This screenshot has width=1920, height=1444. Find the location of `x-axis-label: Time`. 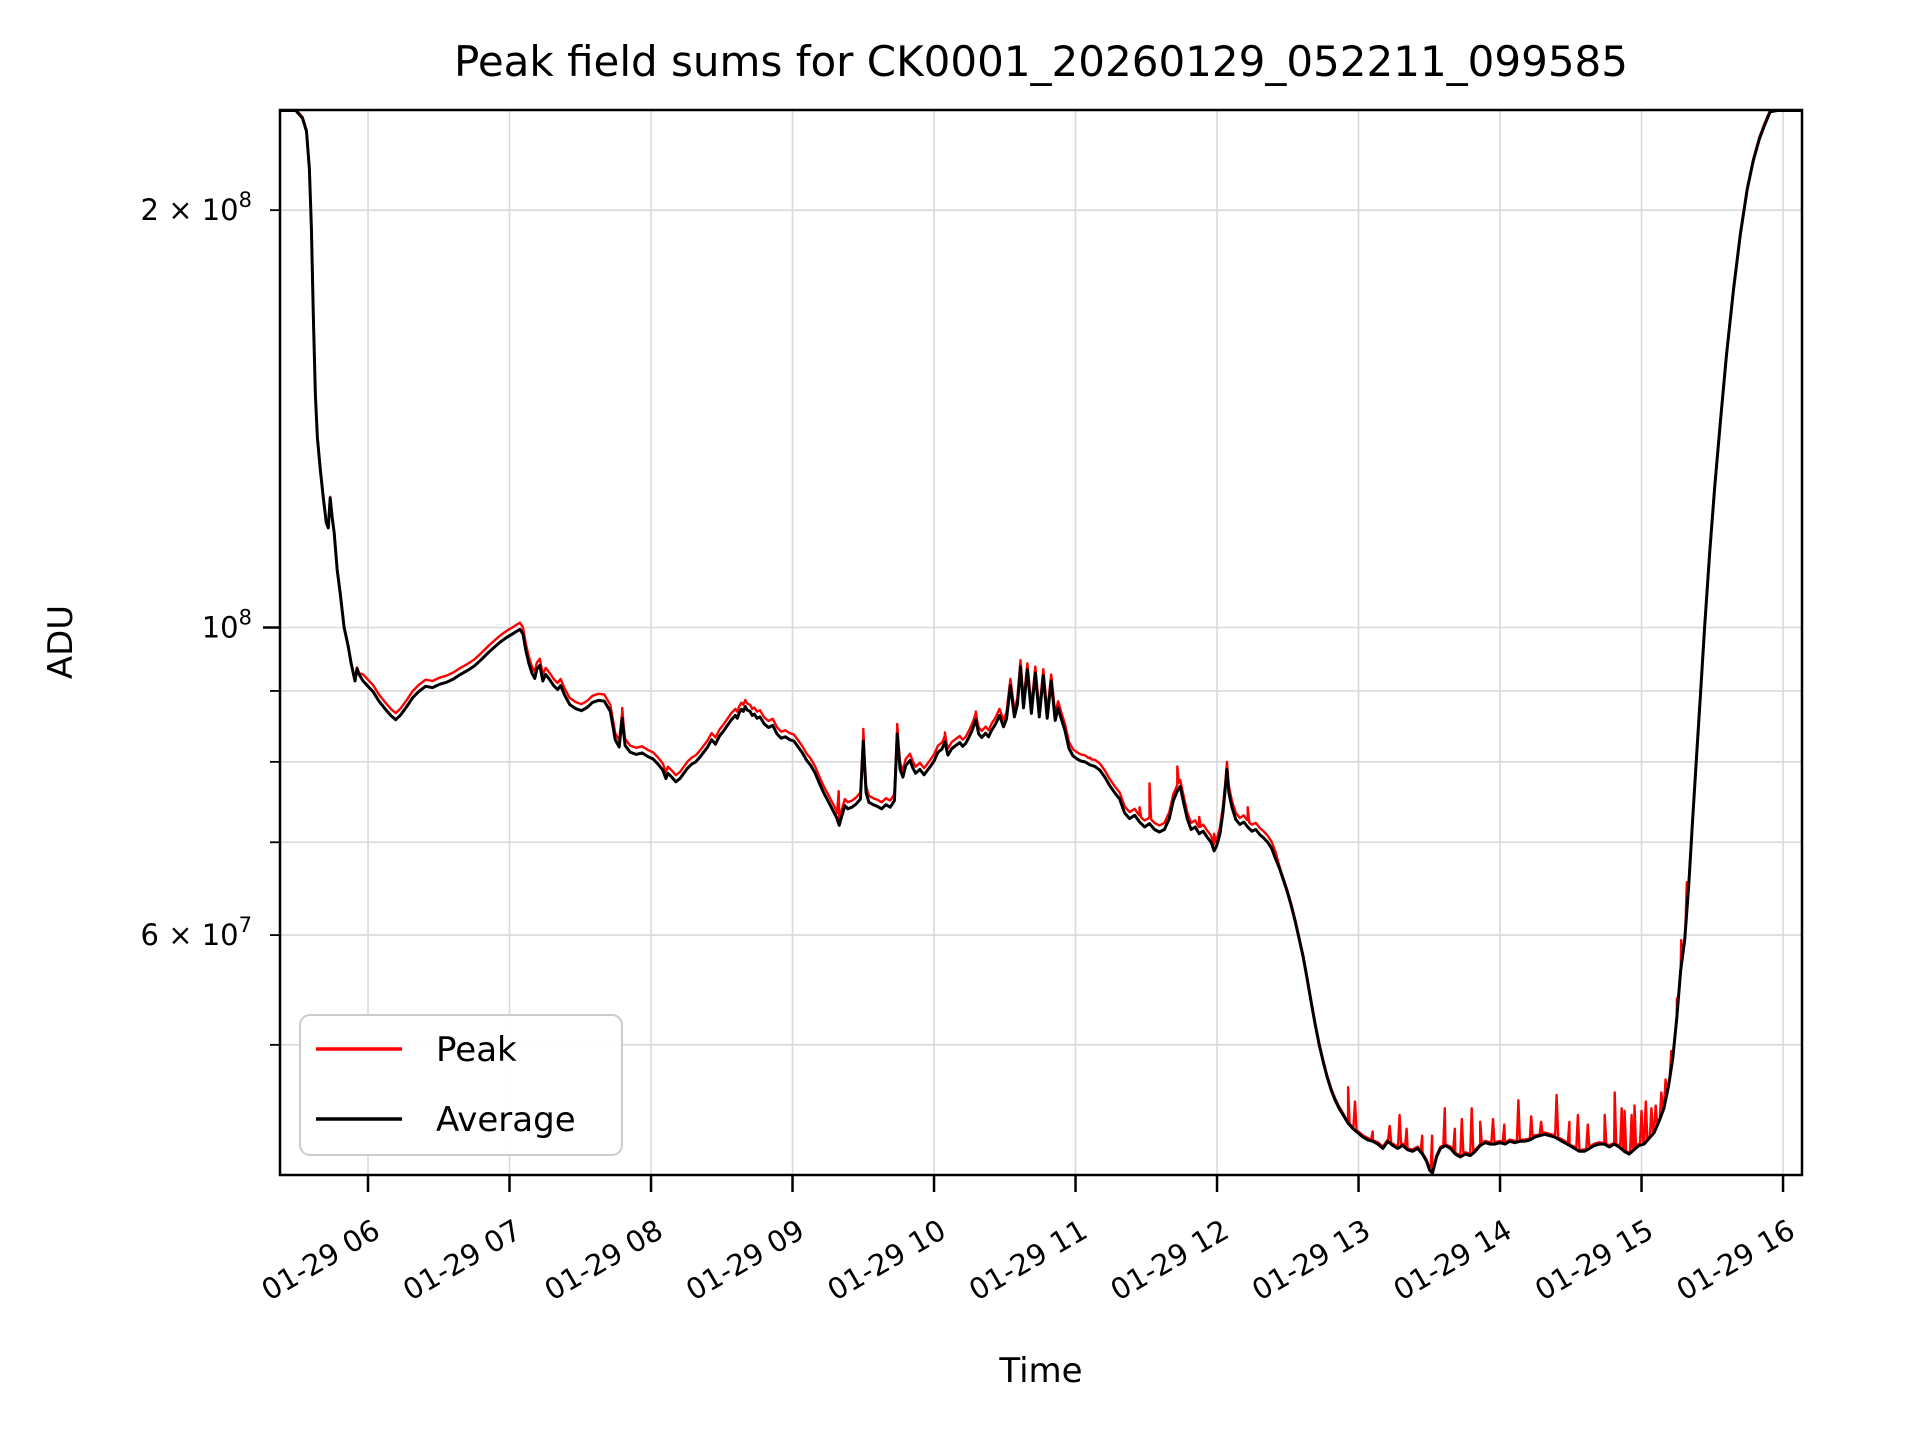

x-axis-label: Time is located at coordinates (1040, 1371).